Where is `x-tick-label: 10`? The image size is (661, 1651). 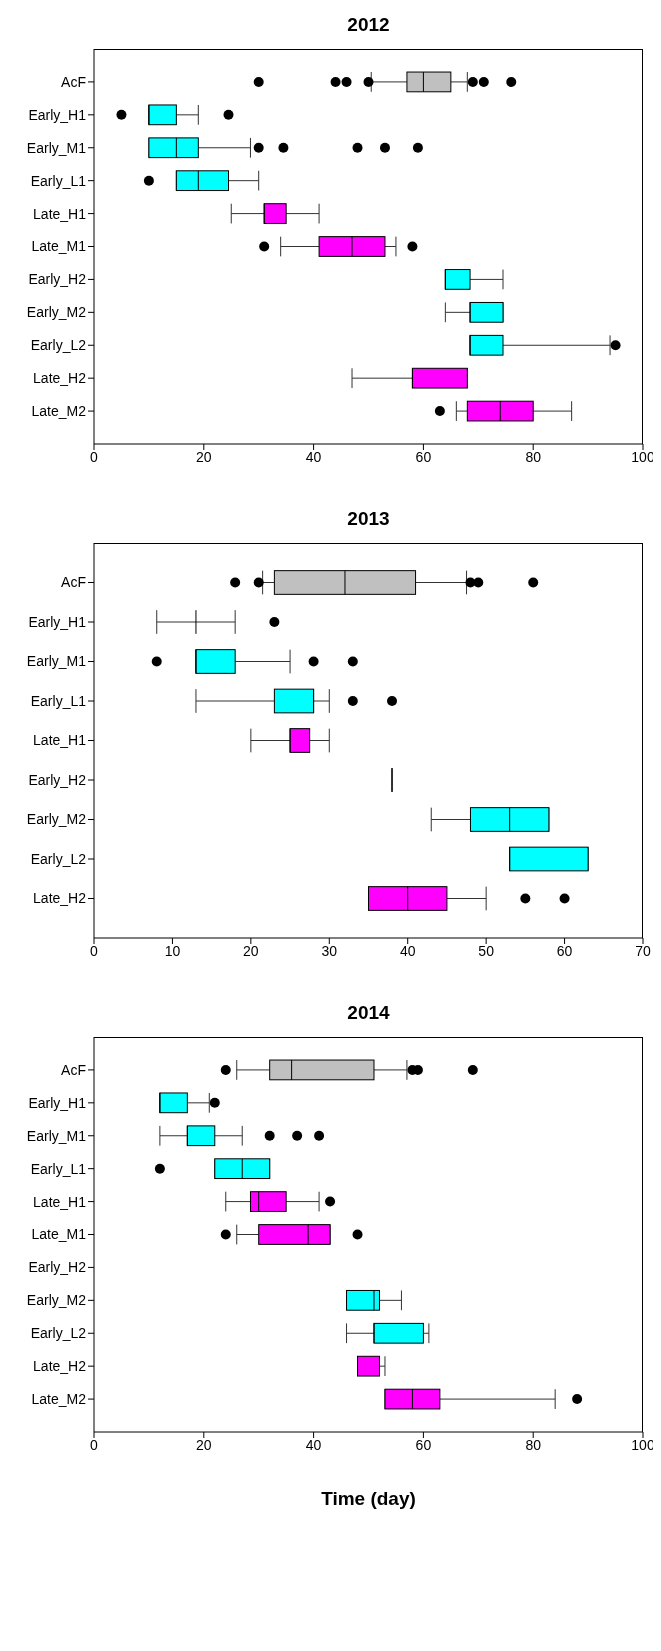
x-tick-label: 10 is located at coordinates (172, 950).